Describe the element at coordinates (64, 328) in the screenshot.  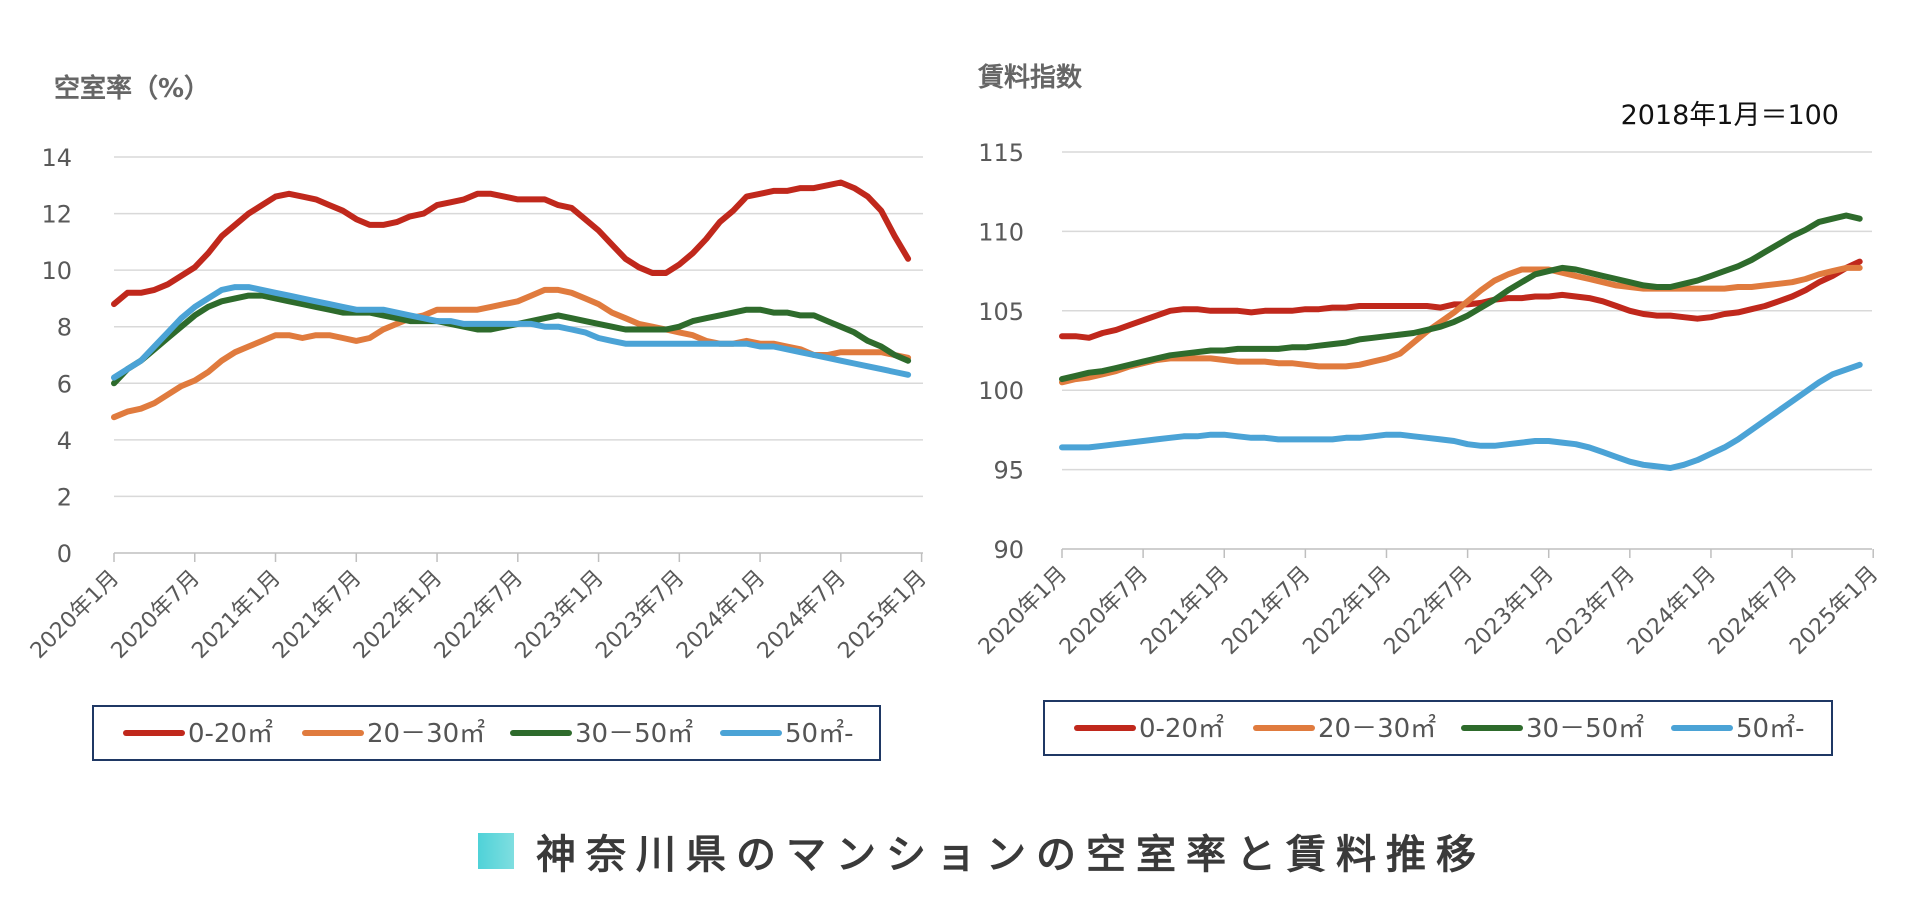
I see `y-tick-label: 8` at that location.